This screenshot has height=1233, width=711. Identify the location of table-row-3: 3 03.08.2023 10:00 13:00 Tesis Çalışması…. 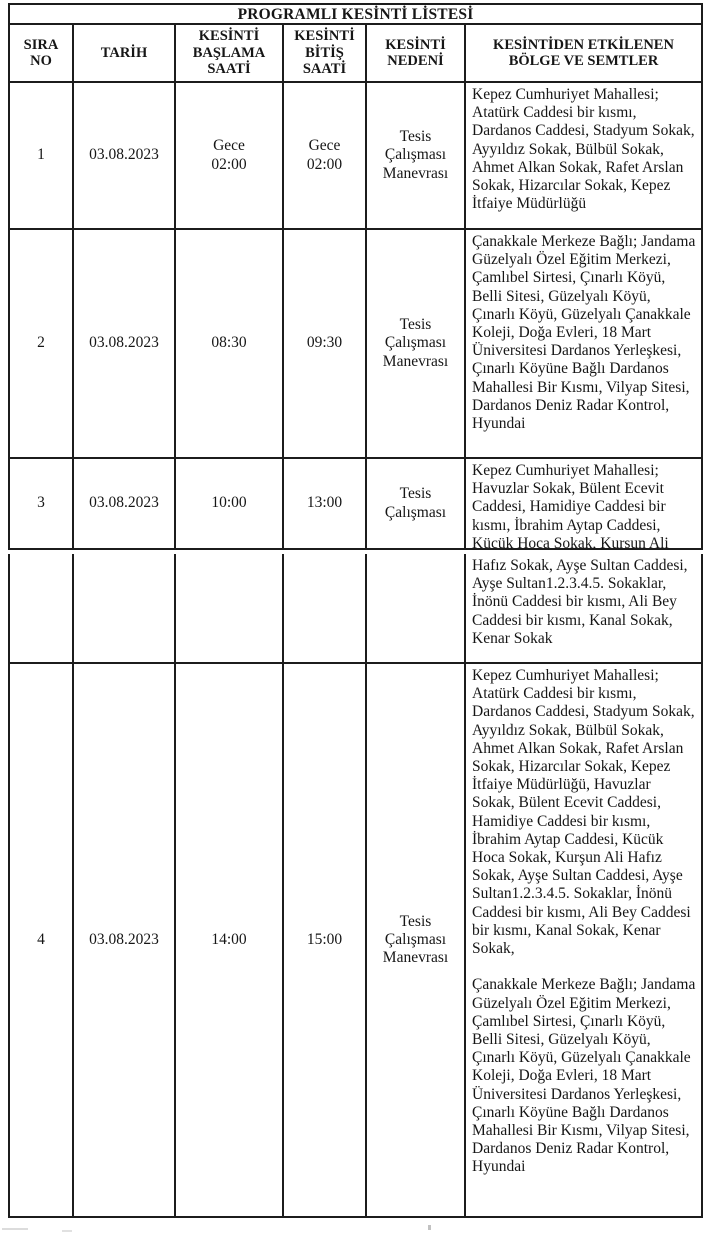
(355, 503).